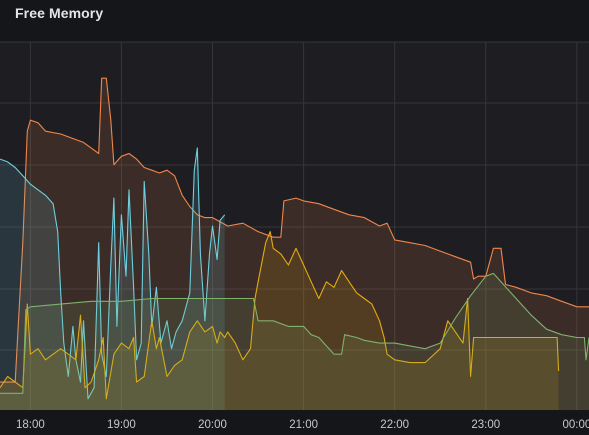  I want to click on x-tick-label: 21:00, so click(303, 425).